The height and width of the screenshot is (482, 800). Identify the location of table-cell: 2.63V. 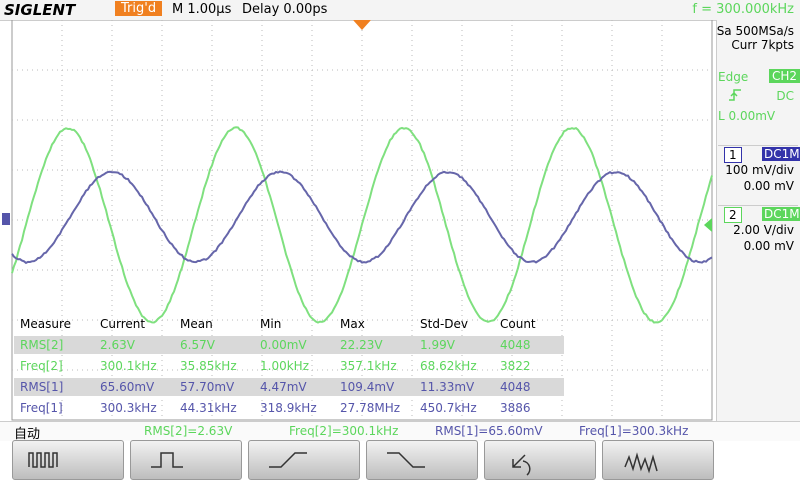
(117, 345).